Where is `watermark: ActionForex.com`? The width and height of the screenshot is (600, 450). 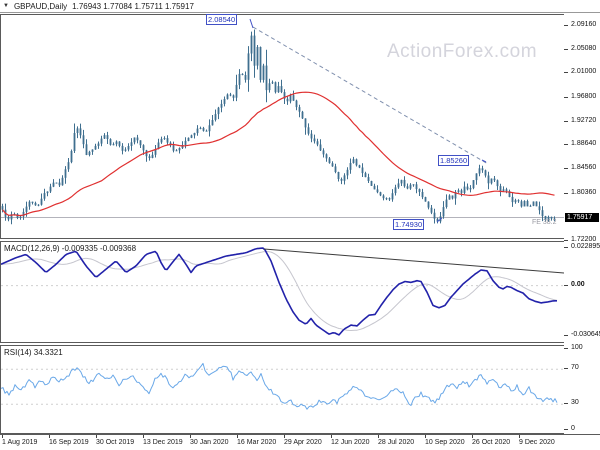
watermark: ActionForex.com is located at coordinates (462, 51).